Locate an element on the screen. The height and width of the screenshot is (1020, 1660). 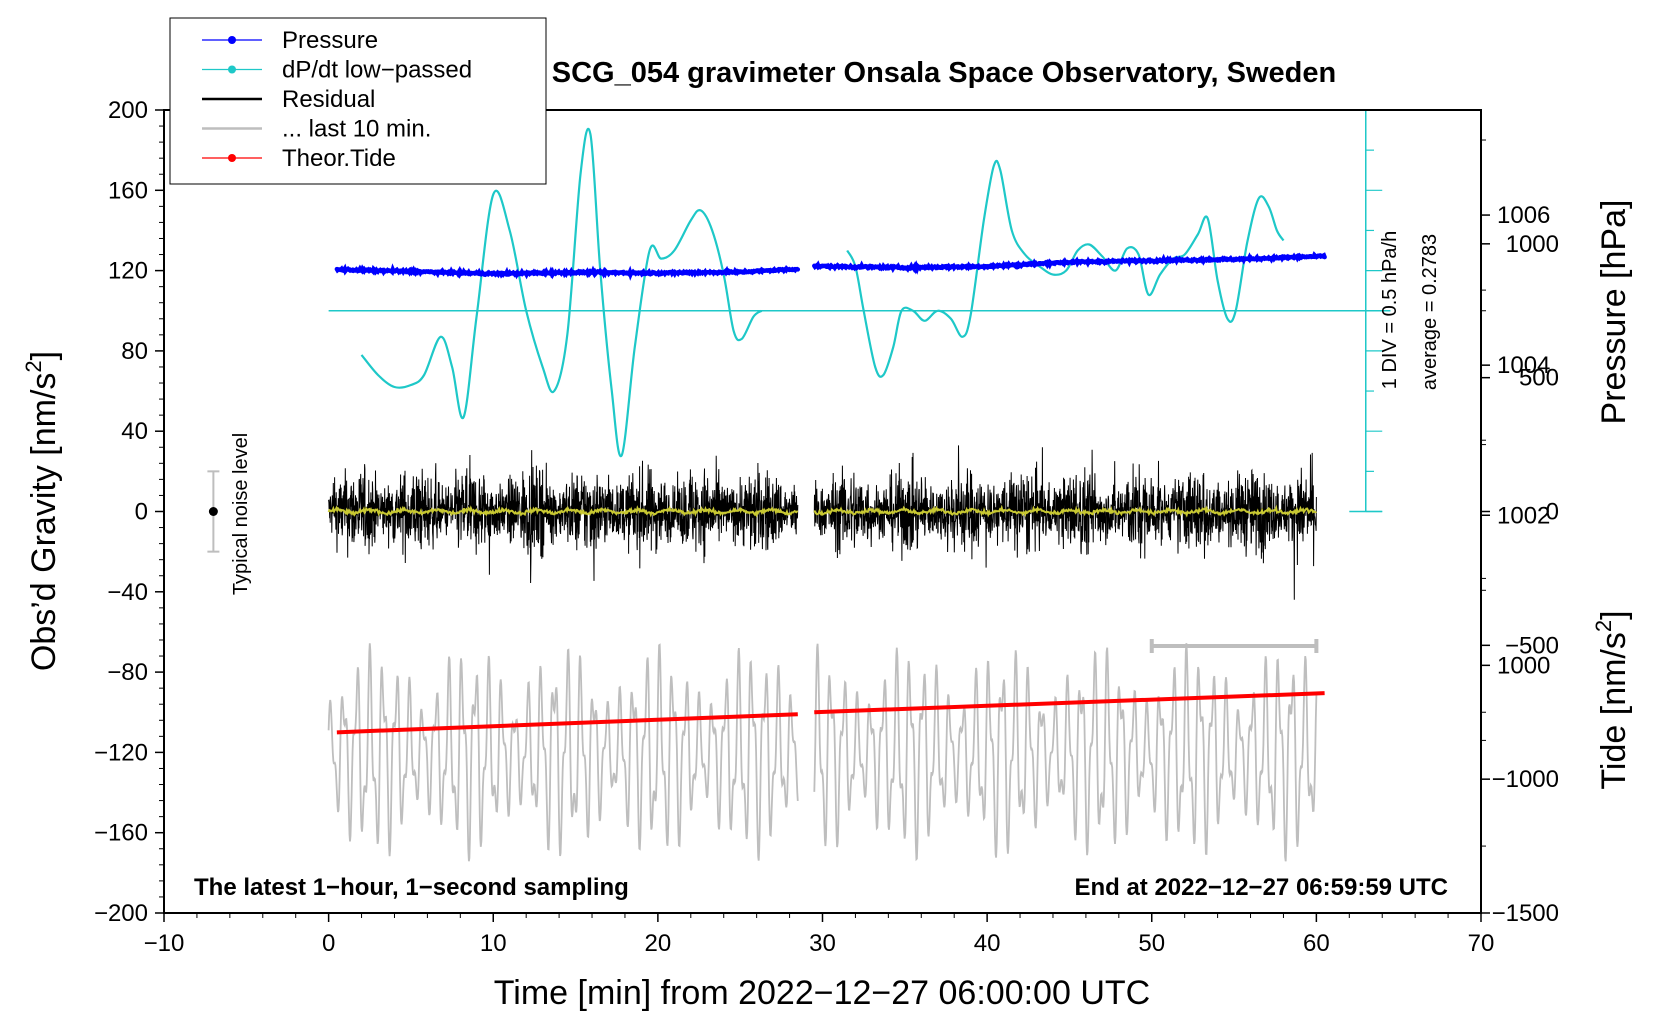
legend-label: dP/dt low−passed is located at coordinates (377, 70).